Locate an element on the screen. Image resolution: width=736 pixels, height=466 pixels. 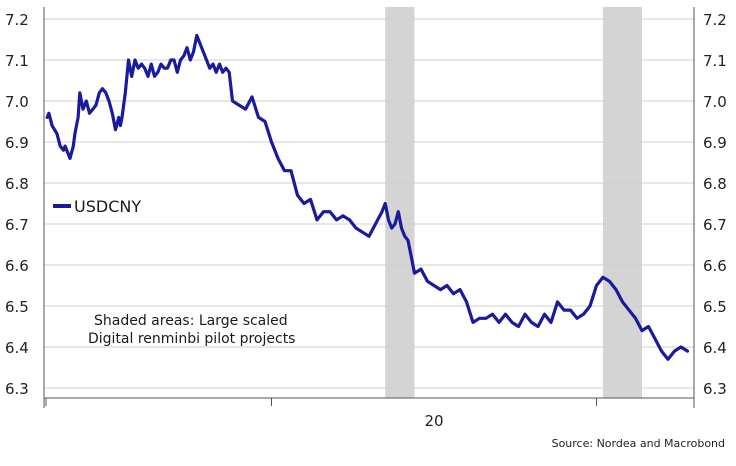
source-note: Source: Nordea and Macrobond is located at coordinates (638, 443).